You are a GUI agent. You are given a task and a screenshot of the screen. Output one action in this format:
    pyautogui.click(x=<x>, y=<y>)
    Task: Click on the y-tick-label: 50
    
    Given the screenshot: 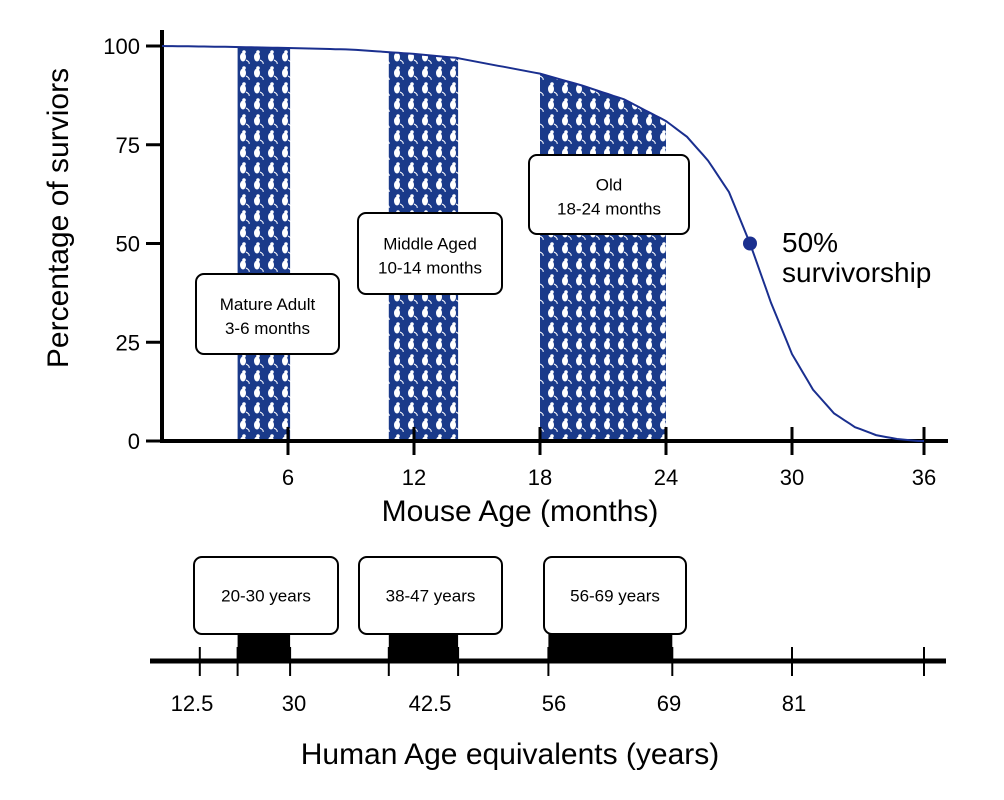 What is the action you would take?
    pyautogui.click(x=128, y=244)
    